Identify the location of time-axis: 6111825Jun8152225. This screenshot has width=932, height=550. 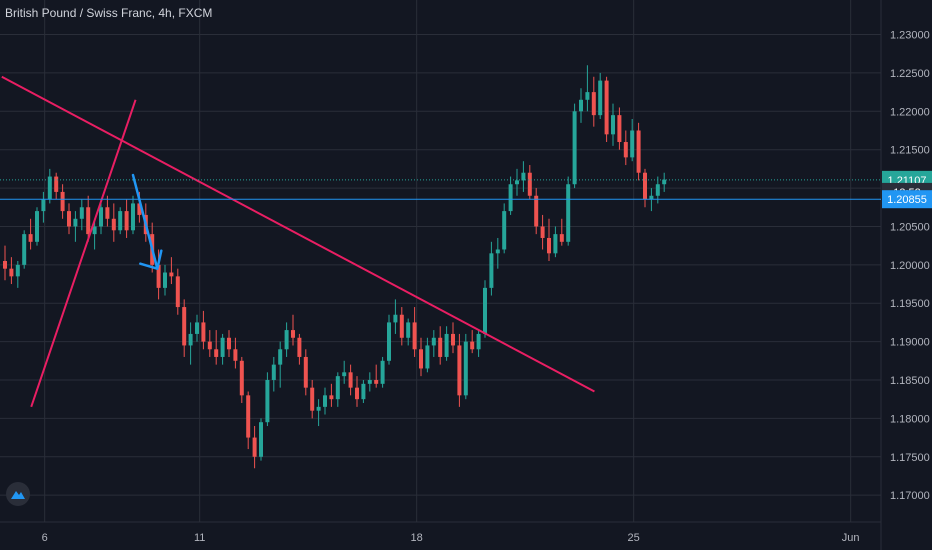
(487, 538).